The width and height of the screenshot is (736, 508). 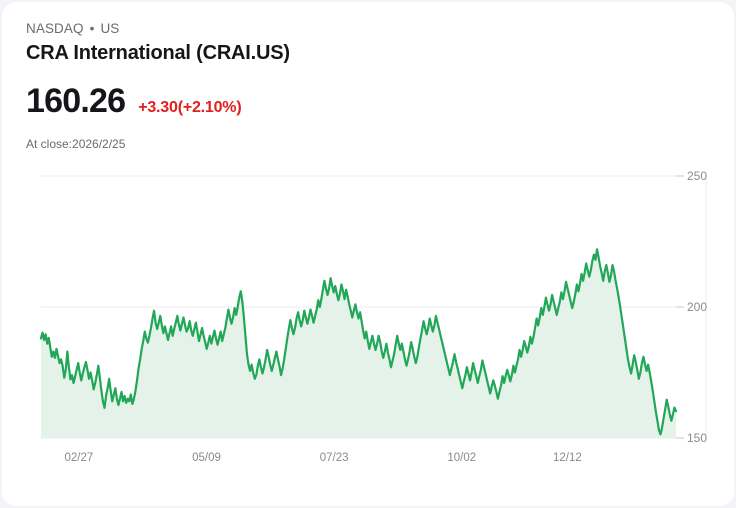 What do you see at coordinates (697, 438) in the screenshot?
I see `y-axis-label: 150` at bounding box center [697, 438].